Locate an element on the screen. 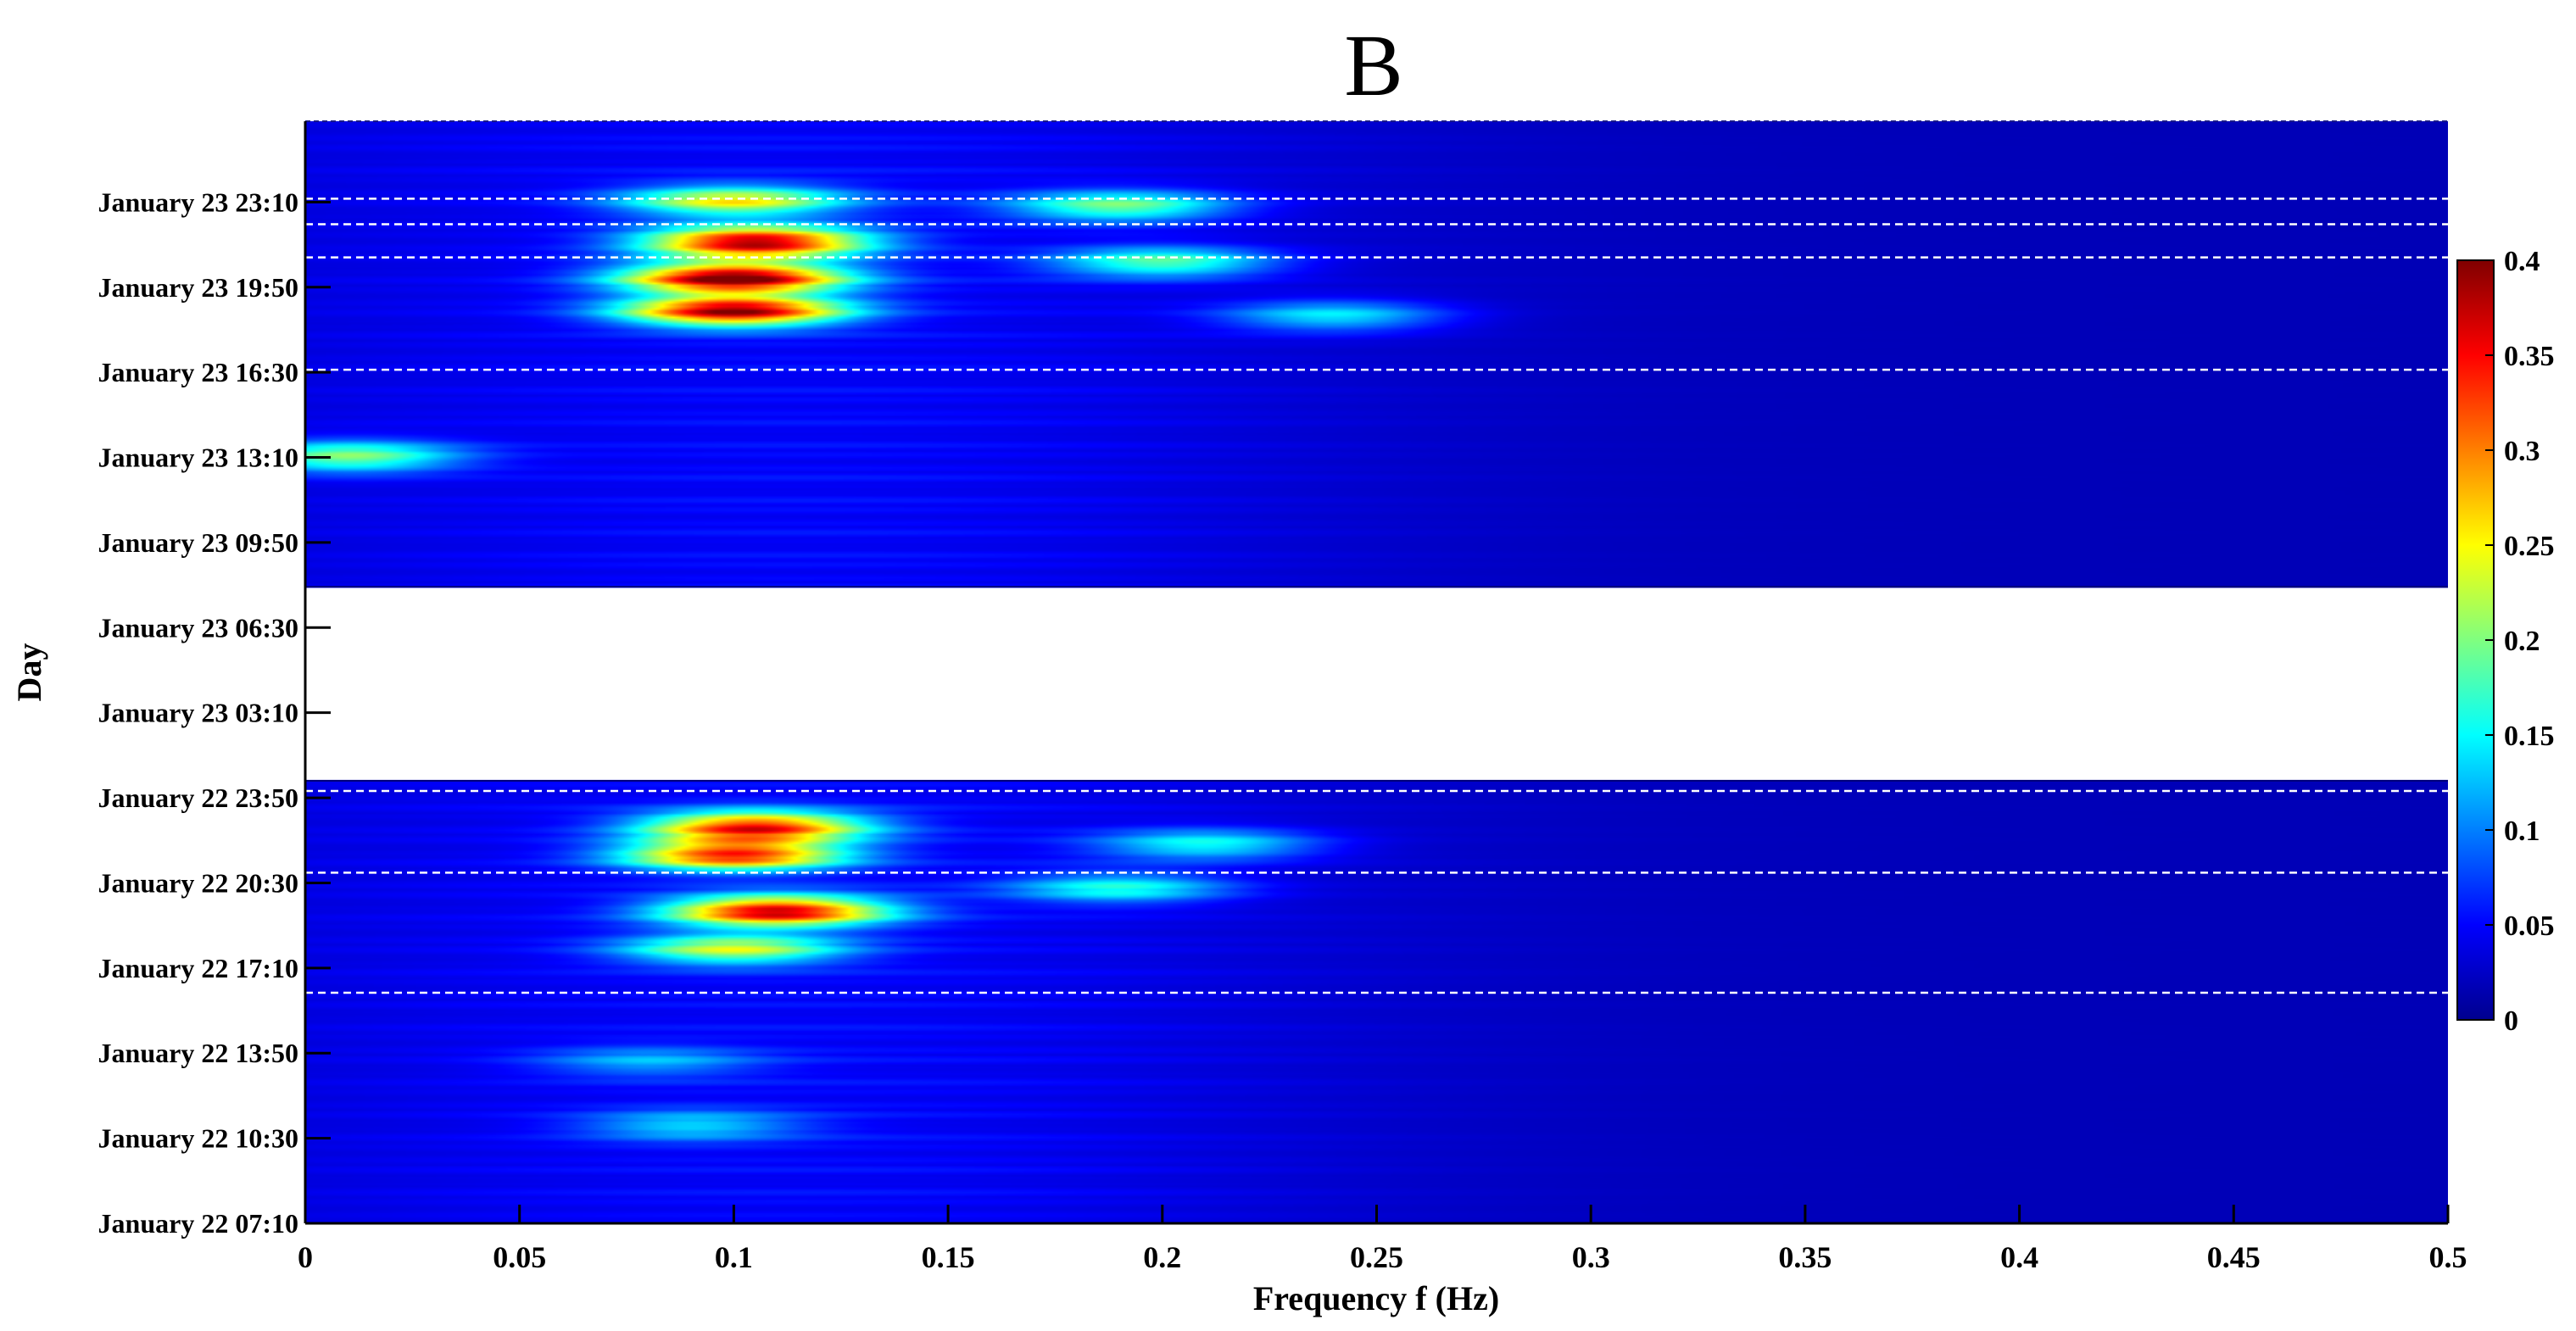 Image resolution: width=2576 pixels, height=1331 pixels. y-tick-label: January 22 07:10 is located at coordinates (198, 1224).